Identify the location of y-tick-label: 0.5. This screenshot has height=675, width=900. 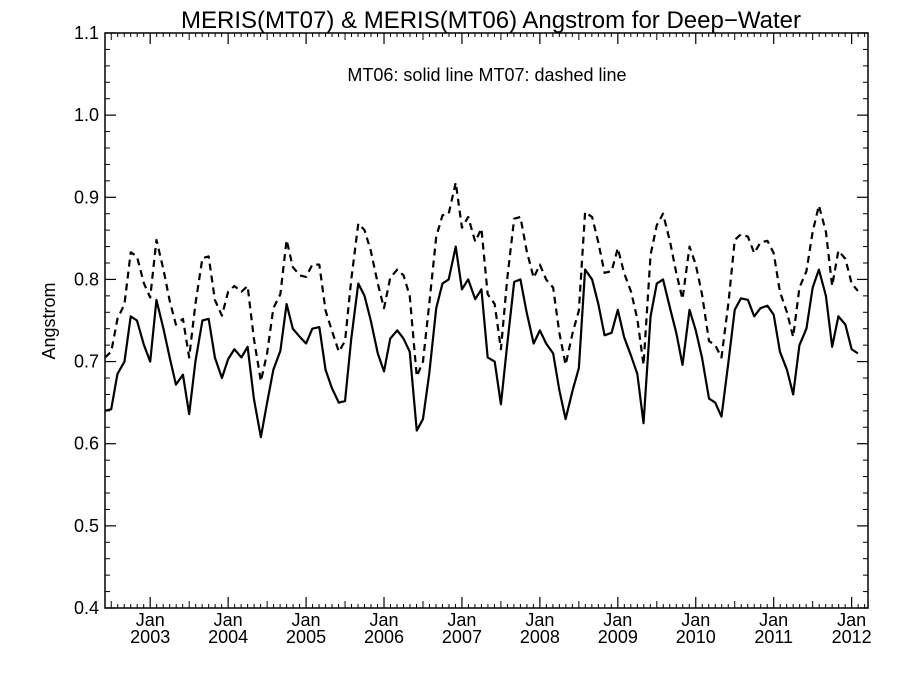
(86, 526).